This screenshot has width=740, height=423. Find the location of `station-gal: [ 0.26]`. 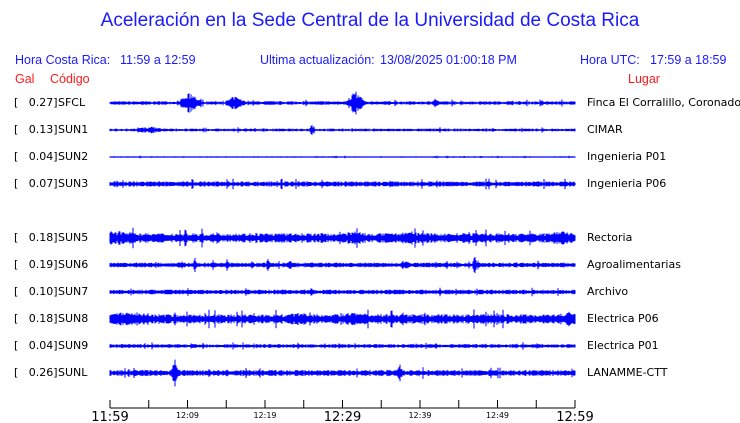

station-gal: [ 0.26] is located at coordinates (36, 372).